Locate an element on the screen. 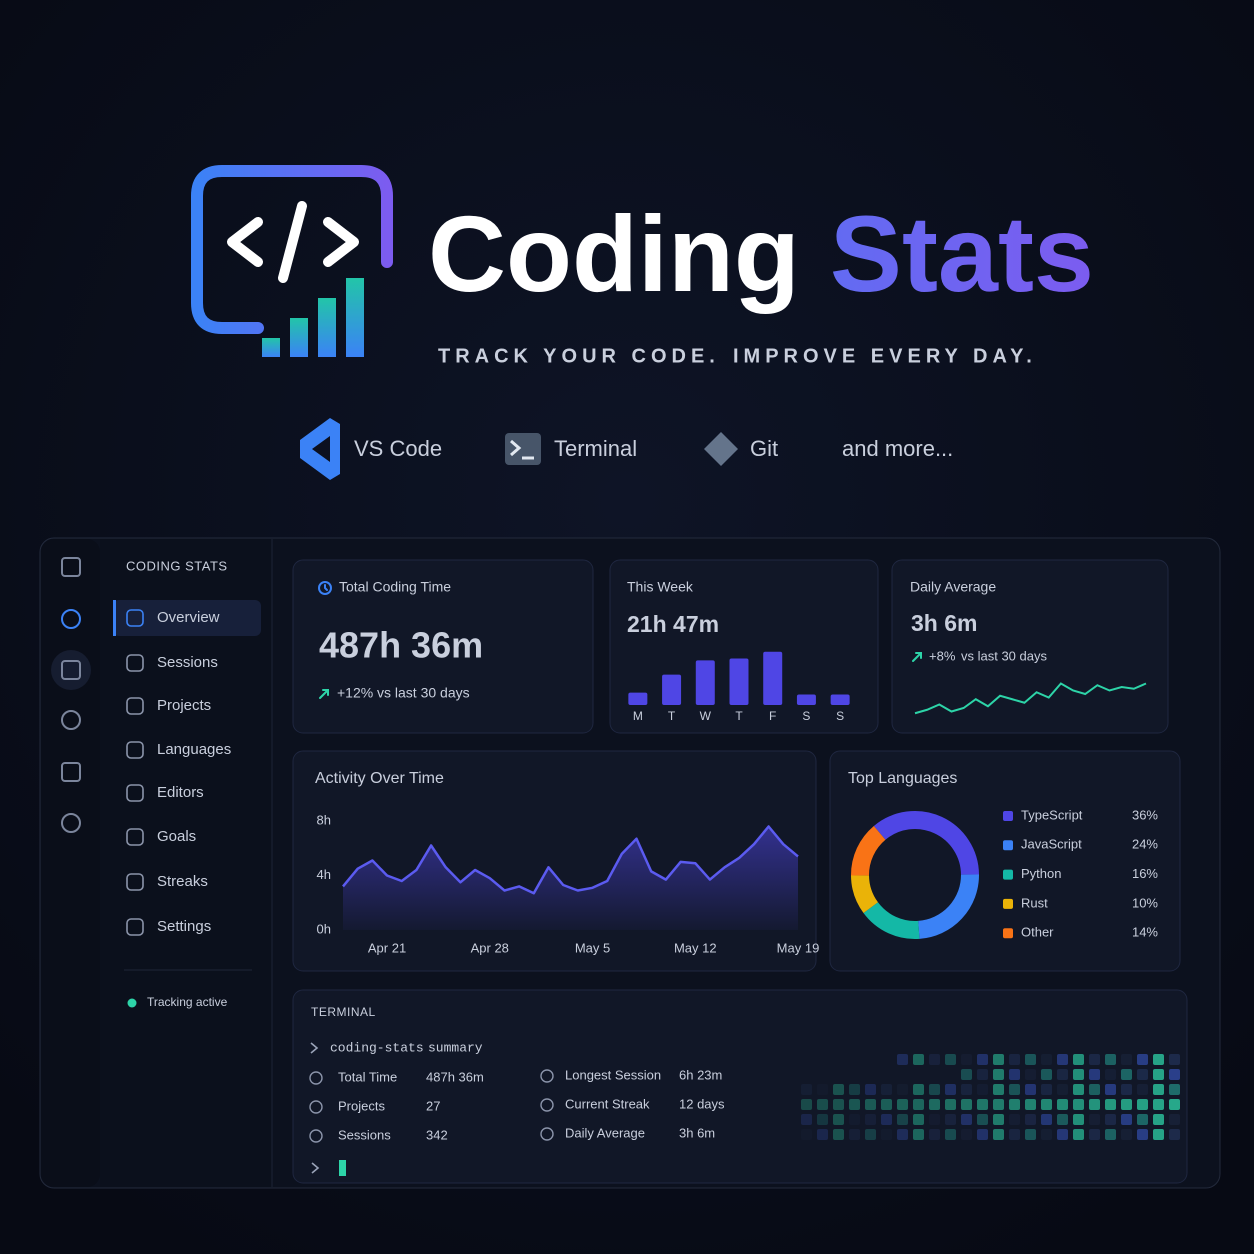 The height and width of the screenshot is (1254, 1254). nav-active-bar is located at coordinates (114, 618).